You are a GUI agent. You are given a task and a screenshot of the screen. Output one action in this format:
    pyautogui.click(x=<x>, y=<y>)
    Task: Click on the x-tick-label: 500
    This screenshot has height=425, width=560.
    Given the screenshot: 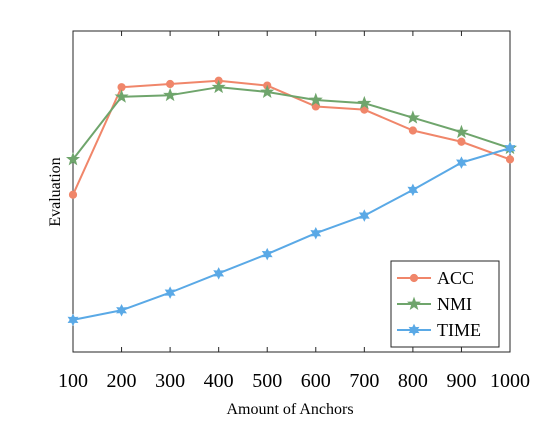 What is the action you would take?
    pyautogui.click(x=267, y=381)
    